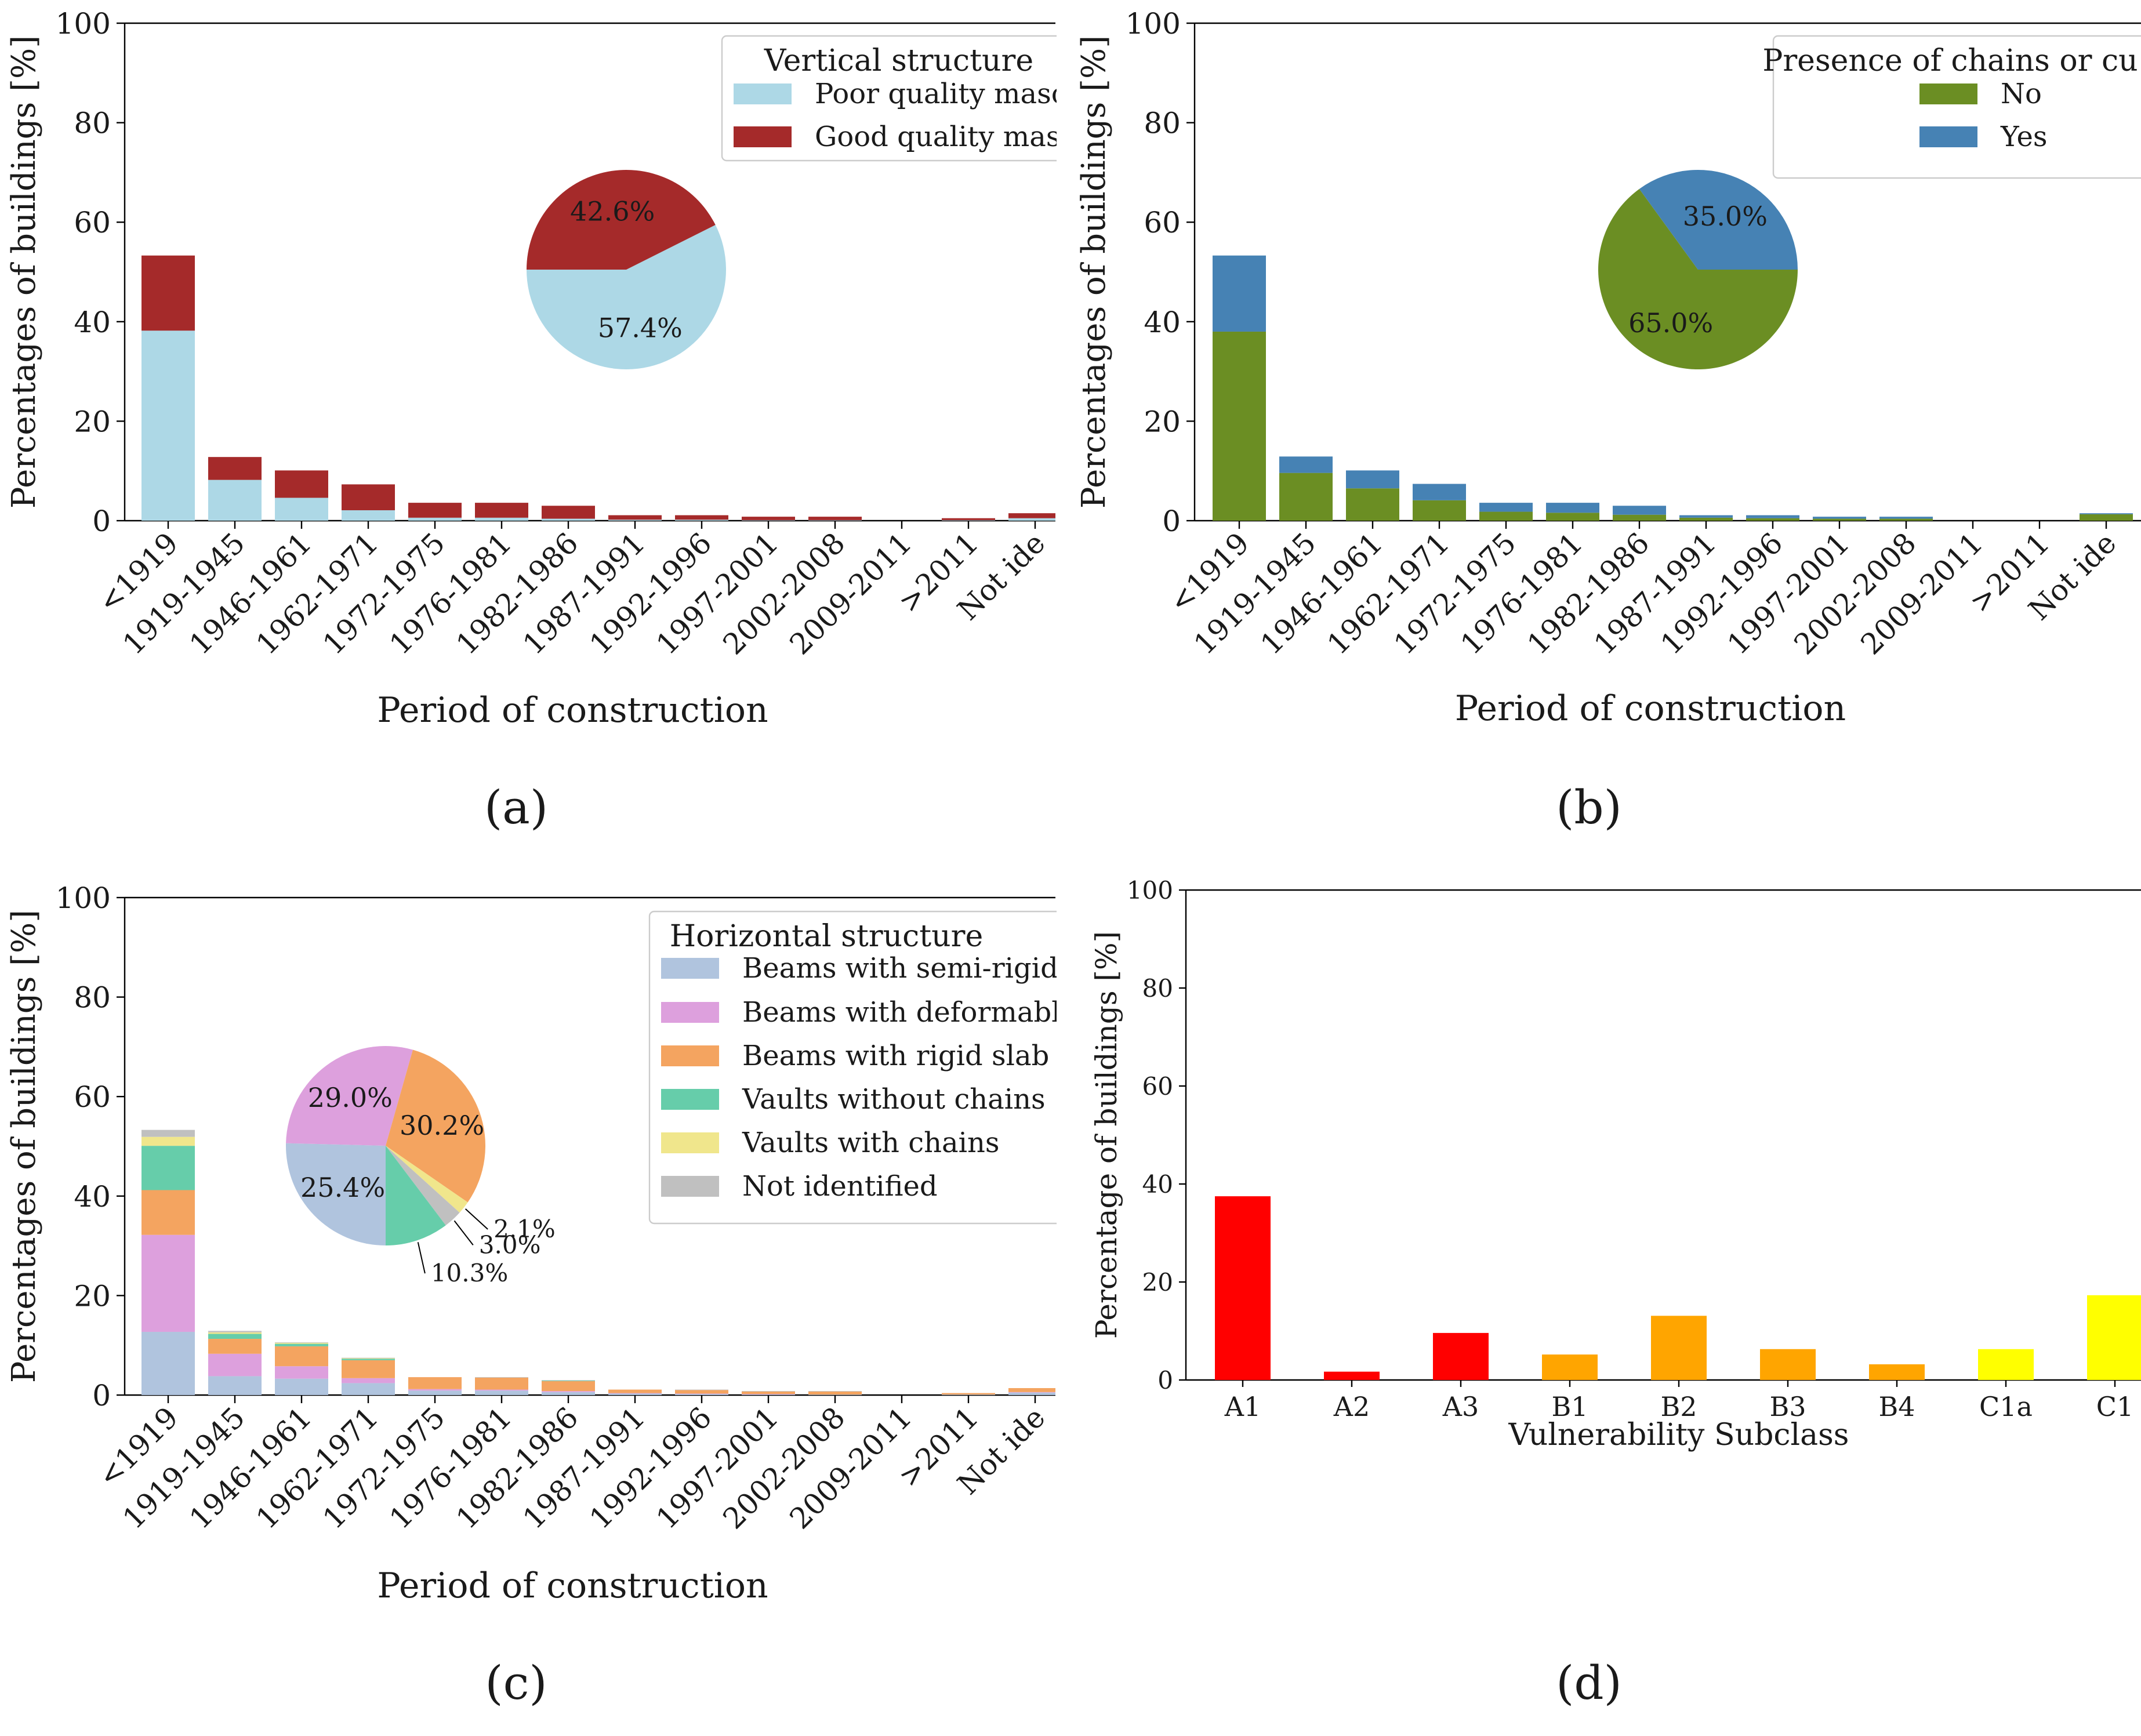 The image size is (2141, 1736). Describe the element at coordinates (2006, 1406) in the screenshot. I see `x-tick-label: C1a` at that location.